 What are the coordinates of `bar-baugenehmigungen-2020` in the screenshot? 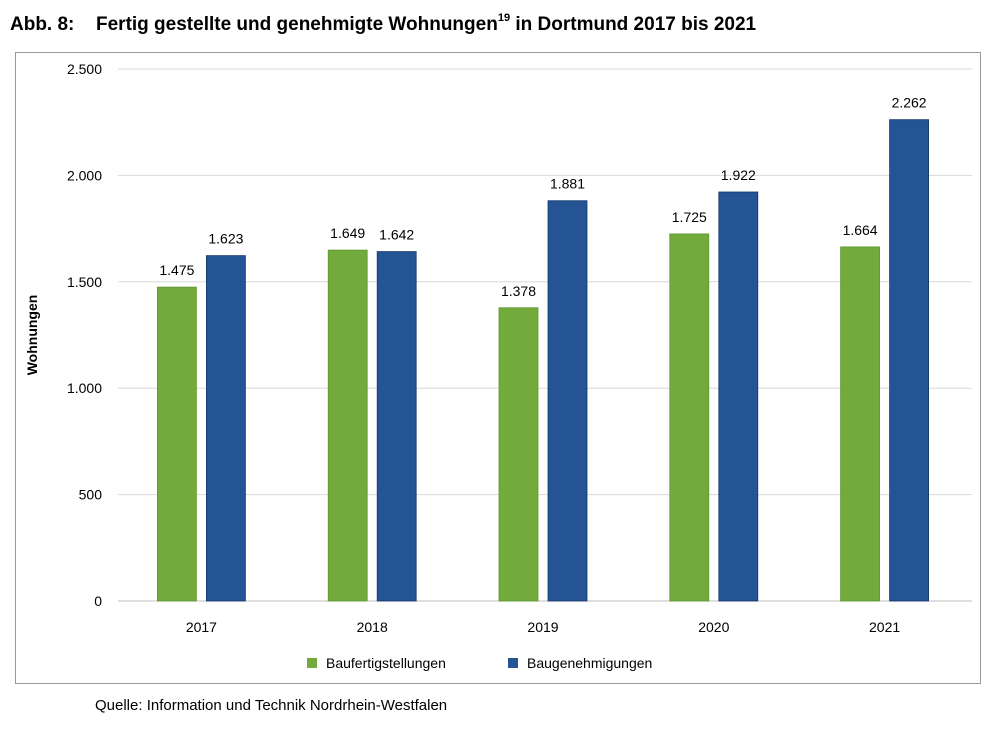 It's located at (738, 396).